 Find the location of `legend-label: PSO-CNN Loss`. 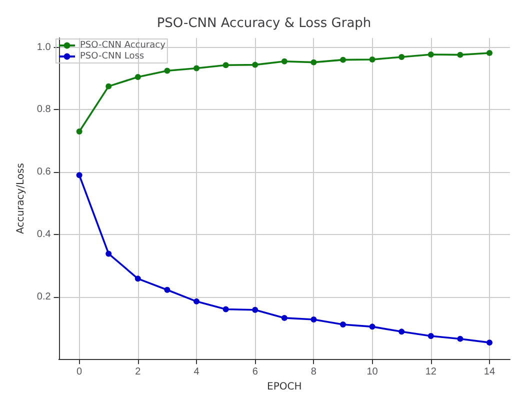

legend-label: PSO-CNN Loss is located at coordinates (112, 57).